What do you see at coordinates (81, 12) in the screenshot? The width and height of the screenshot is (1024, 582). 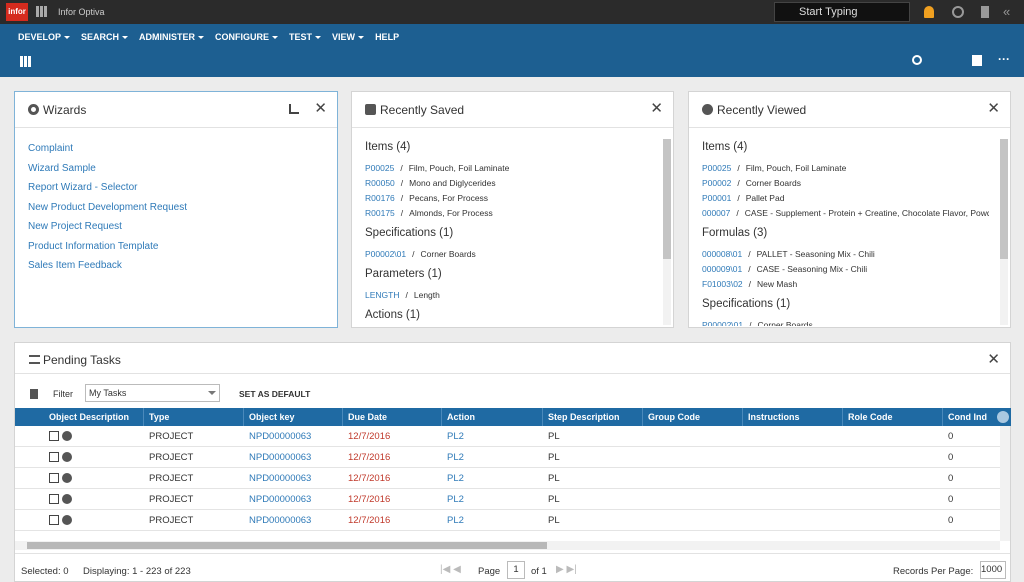 I see `app-name: Infor Optiva` at bounding box center [81, 12].